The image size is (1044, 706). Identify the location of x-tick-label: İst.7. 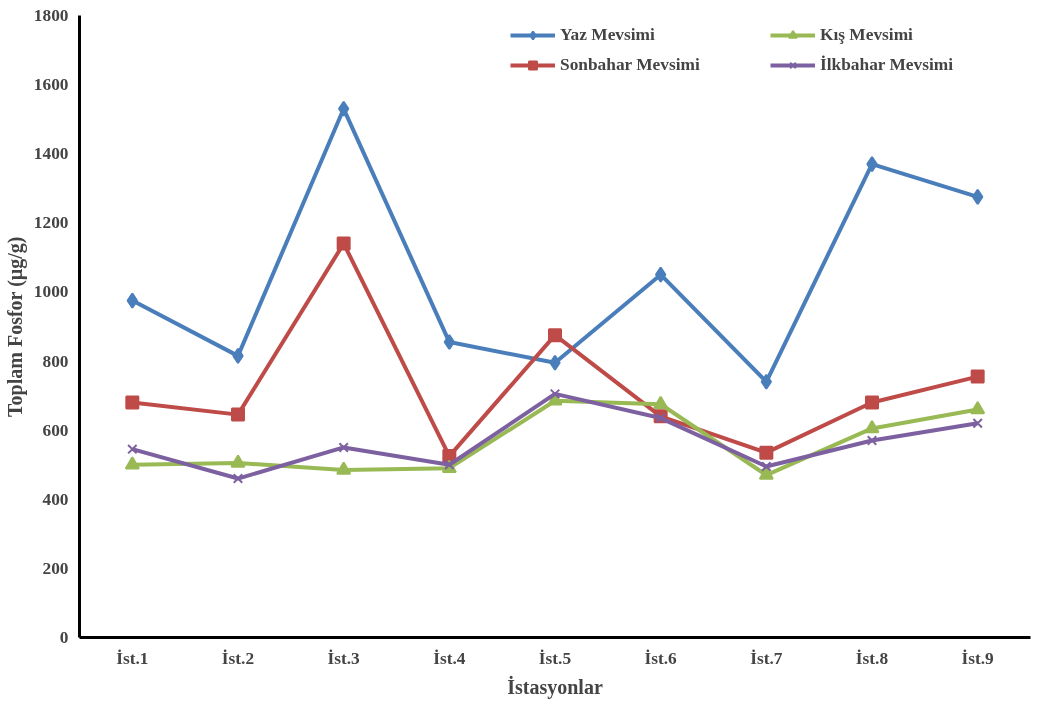
(766, 658).